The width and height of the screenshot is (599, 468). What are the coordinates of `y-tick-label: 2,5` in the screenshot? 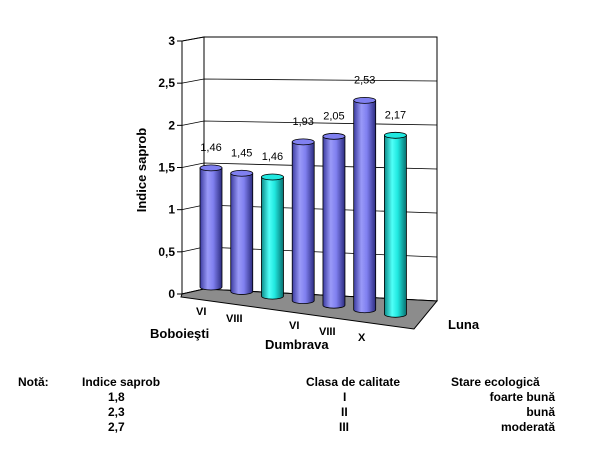 It's located at (166, 83).